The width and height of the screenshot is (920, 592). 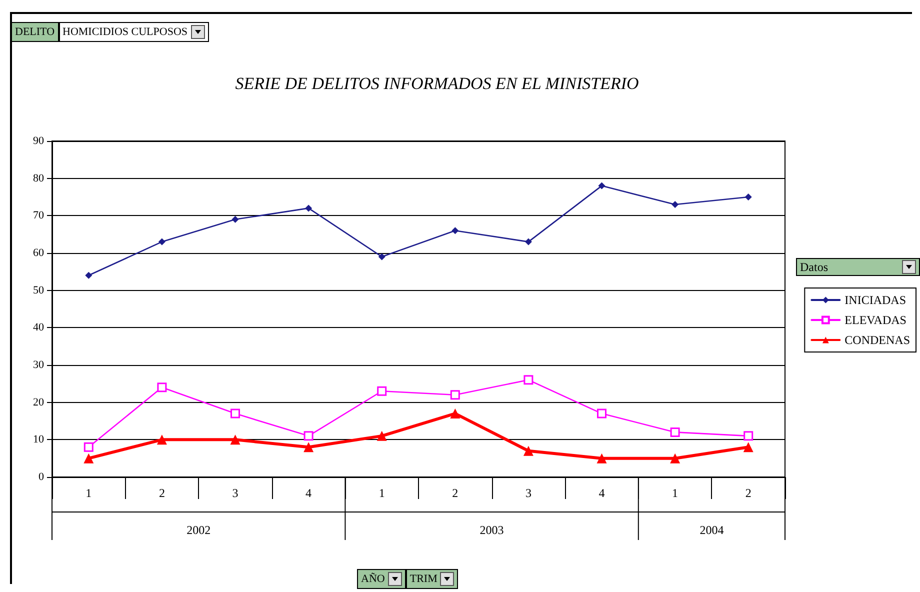 What do you see at coordinates (437, 83) in the screenshot?
I see `chart-title: SERIE DE DELITOS INFORMADOS EN EL MINISTERIO` at bounding box center [437, 83].